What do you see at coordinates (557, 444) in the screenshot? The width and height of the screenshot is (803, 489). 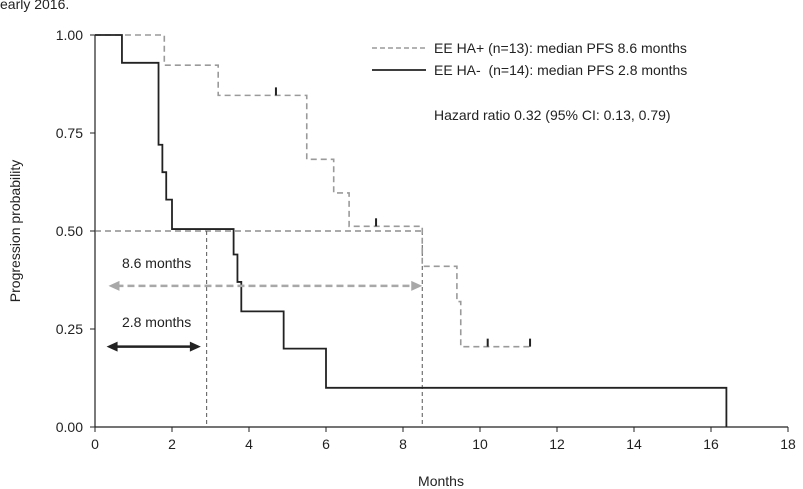 I see `x-tick-label: 12` at bounding box center [557, 444].